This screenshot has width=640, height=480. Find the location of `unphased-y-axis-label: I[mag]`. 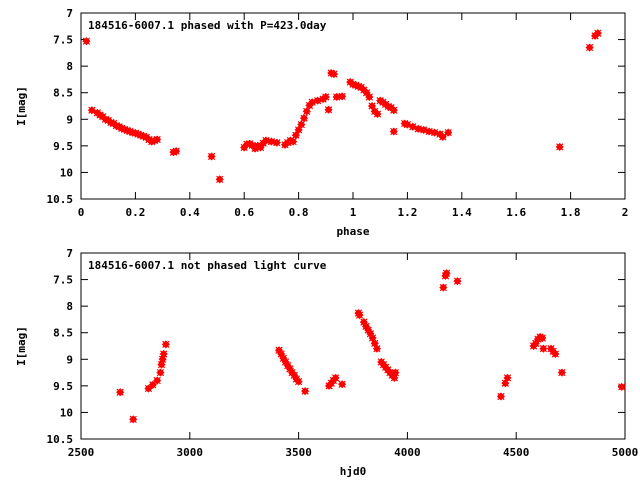

unphased-y-axis-label: I[mag] is located at coordinates (21, 346).